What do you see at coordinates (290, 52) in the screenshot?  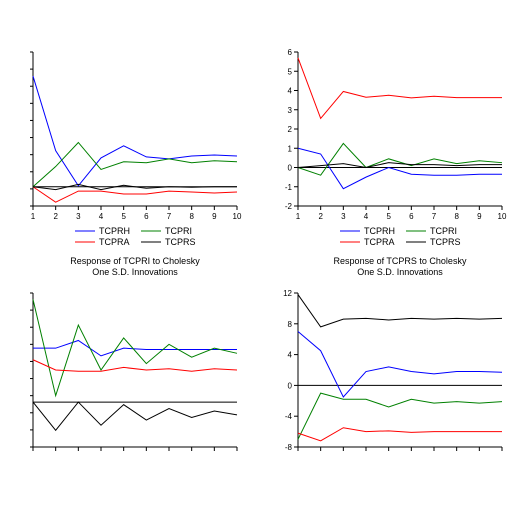 I see `y-tick-label: 6` at bounding box center [290, 52].